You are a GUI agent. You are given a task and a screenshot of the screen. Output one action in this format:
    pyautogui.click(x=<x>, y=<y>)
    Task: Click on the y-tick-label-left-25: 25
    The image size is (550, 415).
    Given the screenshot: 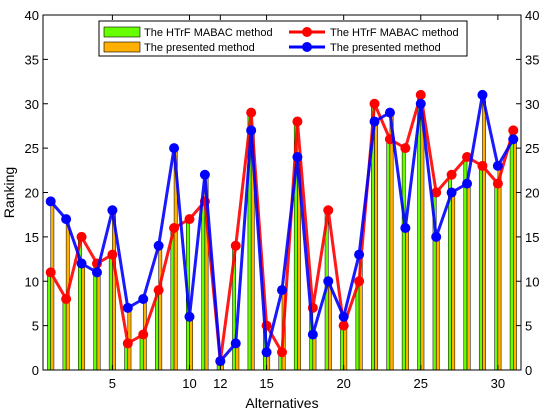 What is the action you would take?
    pyautogui.click(x=32, y=148)
    